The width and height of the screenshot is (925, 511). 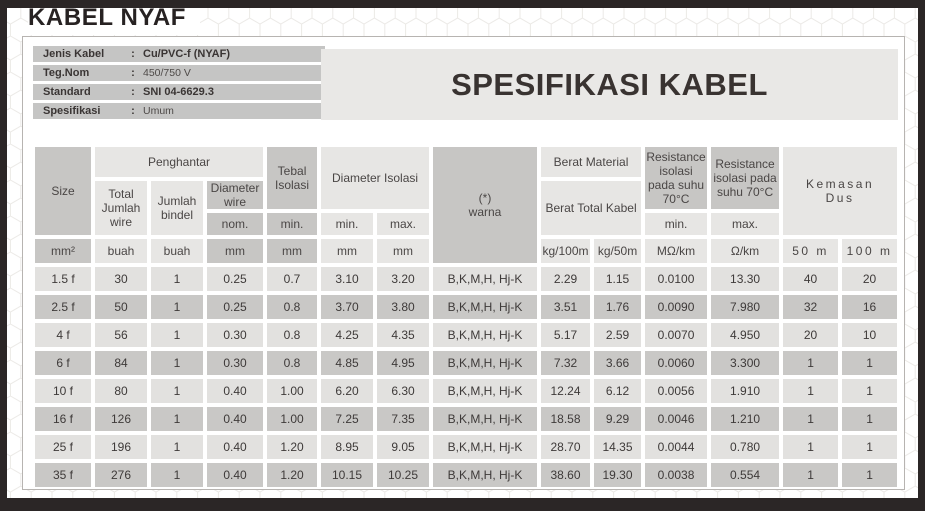 What do you see at coordinates (347, 447) in the screenshot?
I see `cell-diameter-isolasi-min: 8.95` at bounding box center [347, 447].